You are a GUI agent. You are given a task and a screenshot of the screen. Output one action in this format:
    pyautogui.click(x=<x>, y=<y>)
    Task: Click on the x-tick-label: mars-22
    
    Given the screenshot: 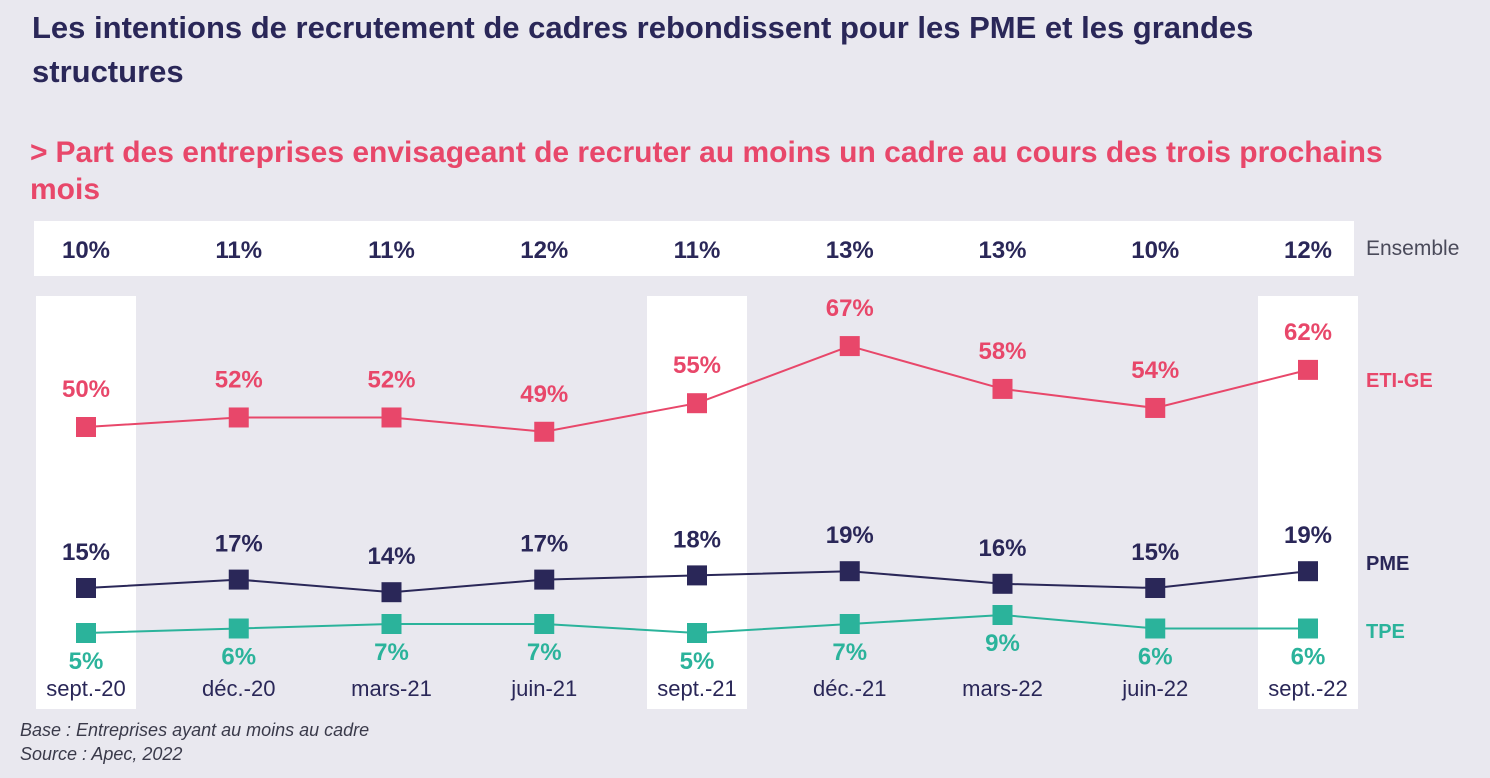 What is the action you would take?
    pyautogui.click(x=1002, y=688)
    